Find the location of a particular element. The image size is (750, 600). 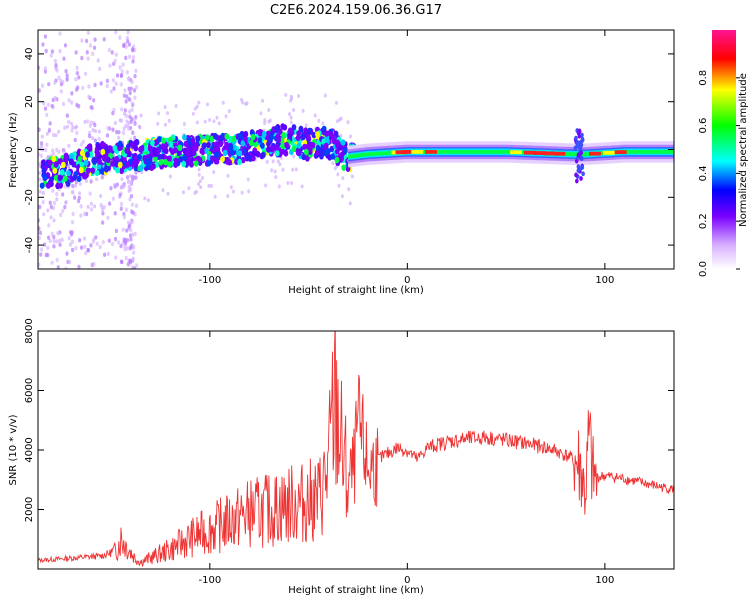

spectrogram-hot-mark is located at coordinates (529, 152).